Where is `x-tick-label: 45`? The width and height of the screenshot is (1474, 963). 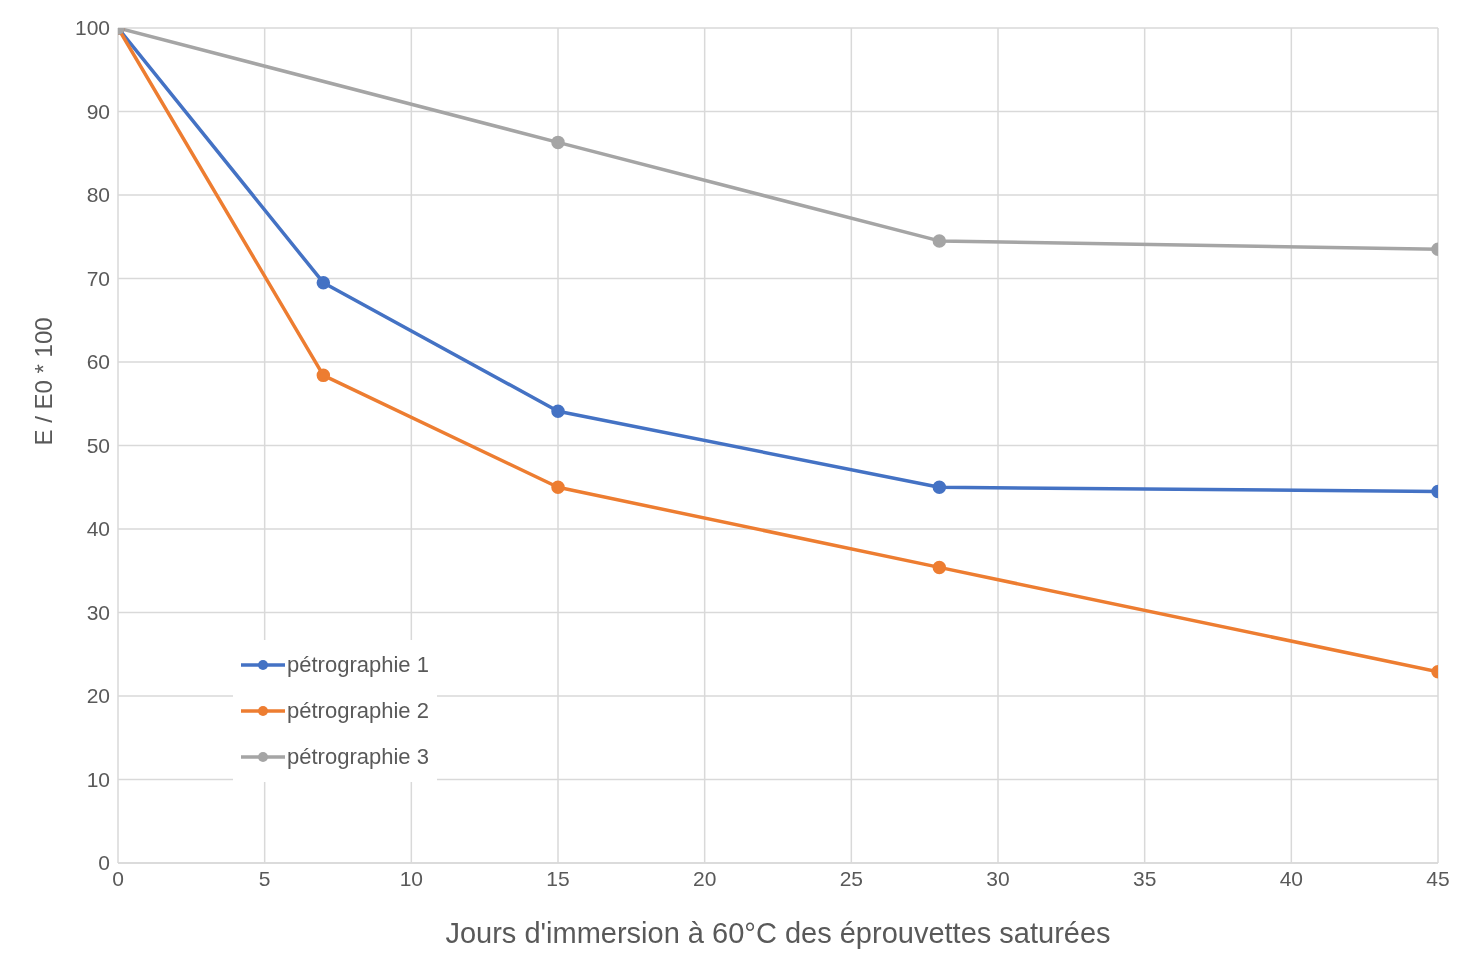
x-tick-label: 45 is located at coordinates (1438, 878).